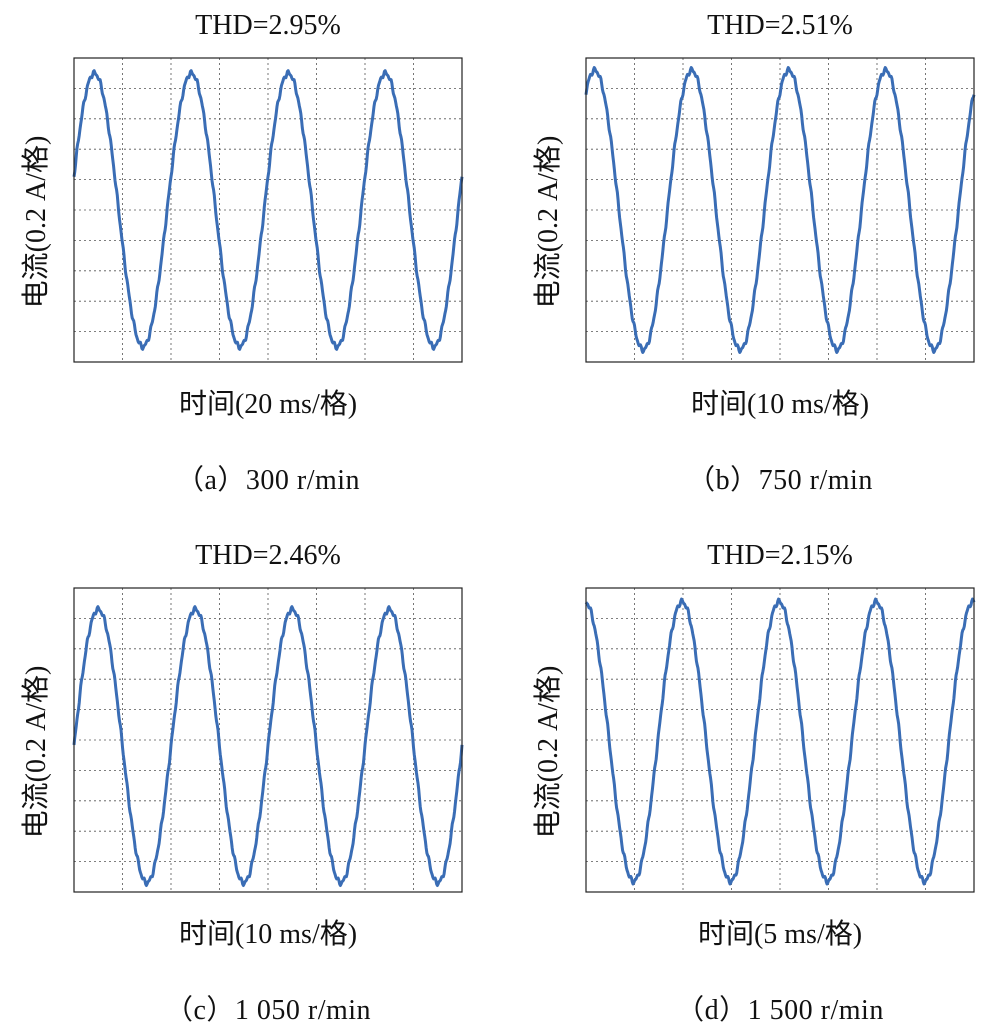 The width and height of the screenshot is (990, 1028). I want to click on panel-caption: （c）1 050 r/min, so click(268, 1010).